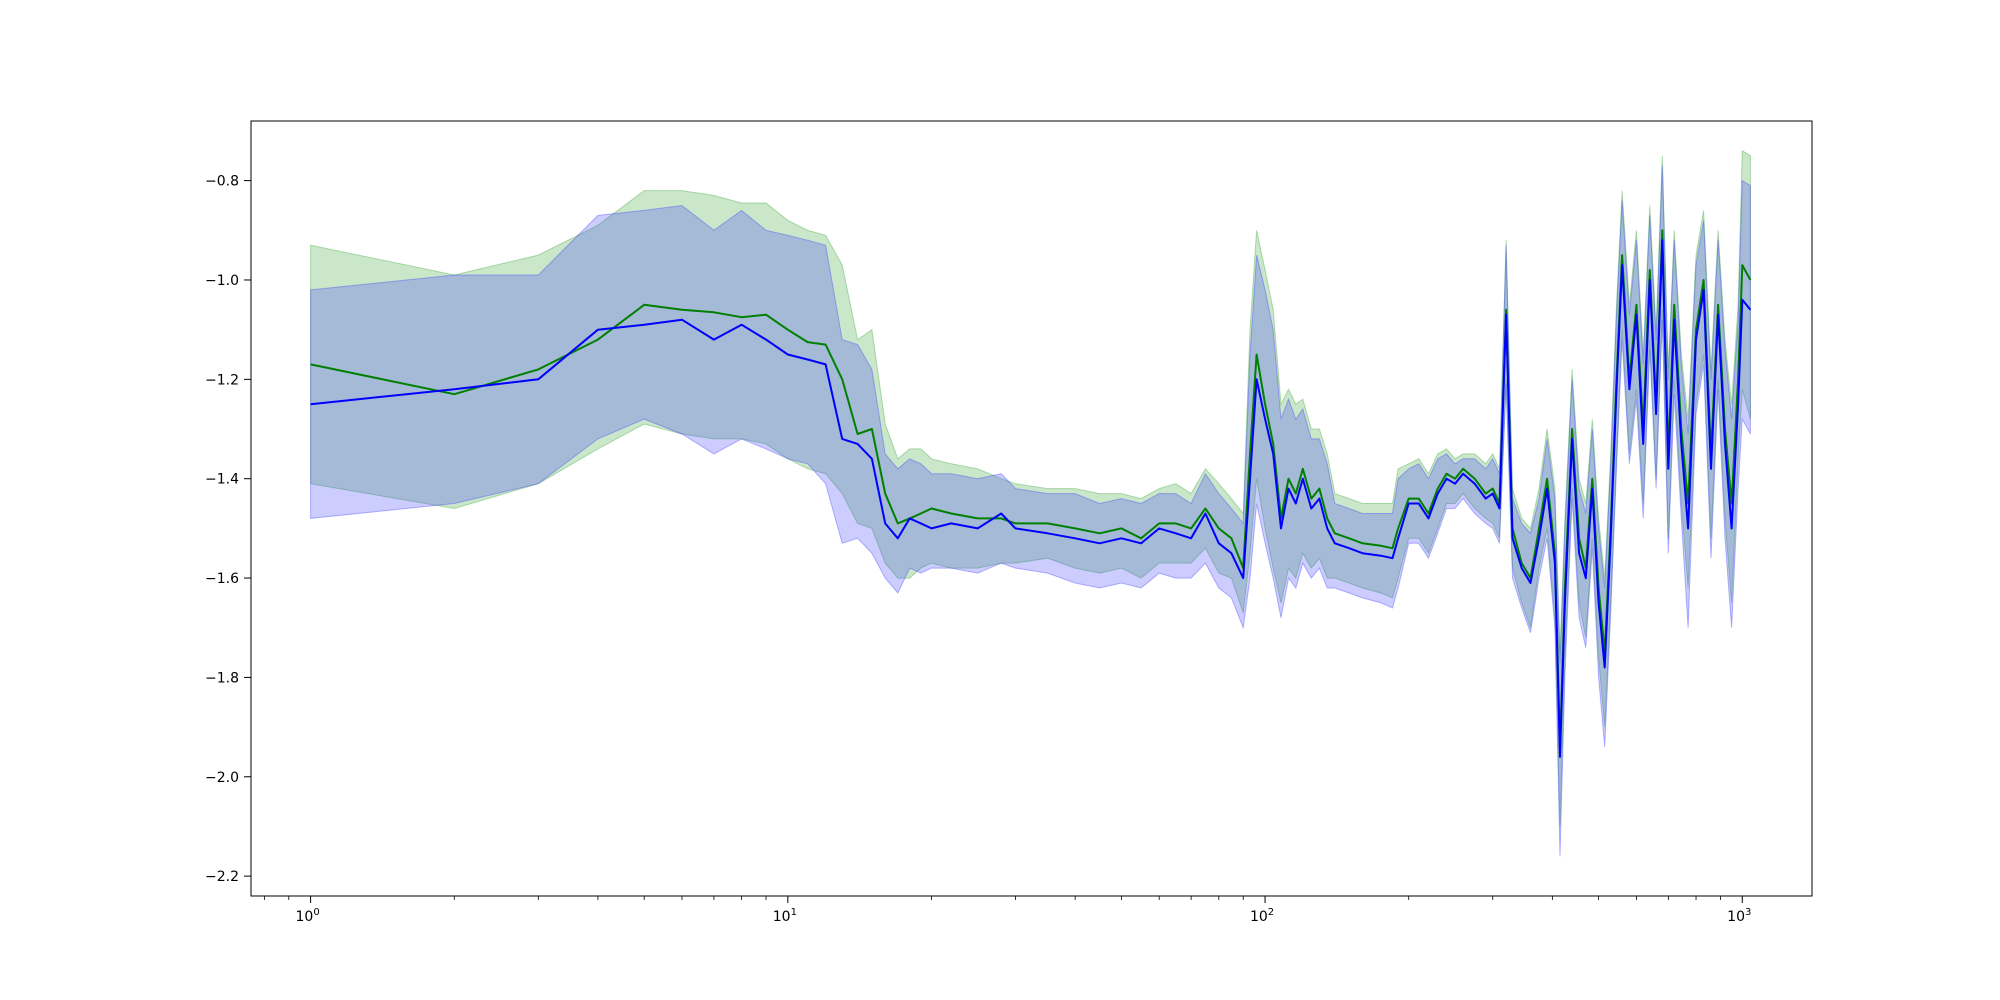 The width and height of the screenshot is (2000, 1000). I want to click on x-tick-label: 101, so click(785, 916).